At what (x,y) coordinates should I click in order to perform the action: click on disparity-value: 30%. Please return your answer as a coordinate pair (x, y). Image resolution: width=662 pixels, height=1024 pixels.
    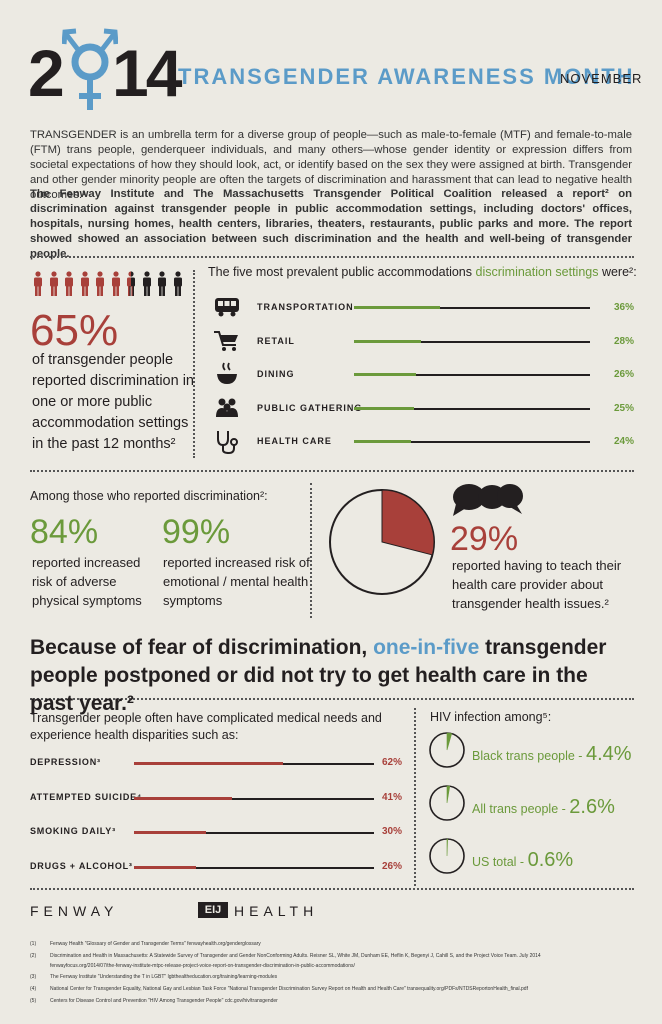
    Looking at the image, I should click on (392, 831).